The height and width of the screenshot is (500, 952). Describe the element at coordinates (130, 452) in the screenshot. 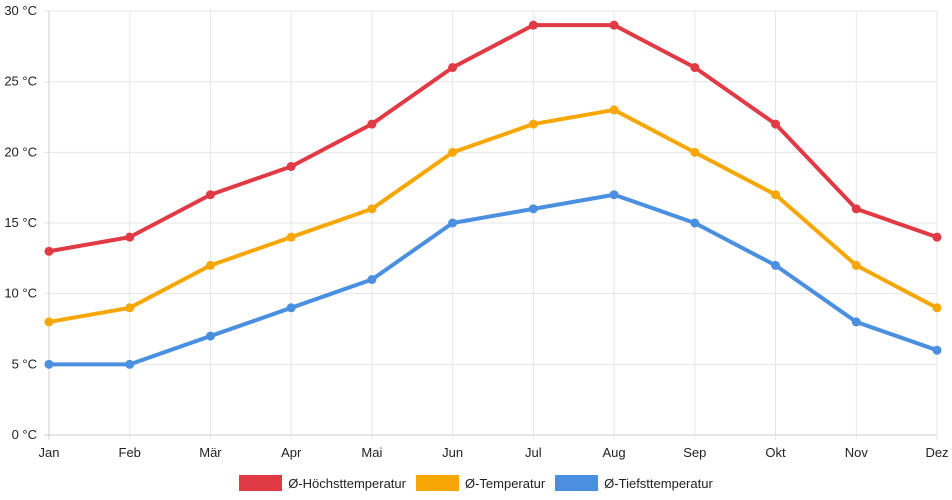

I see `x-tick-label: Feb` at that location.